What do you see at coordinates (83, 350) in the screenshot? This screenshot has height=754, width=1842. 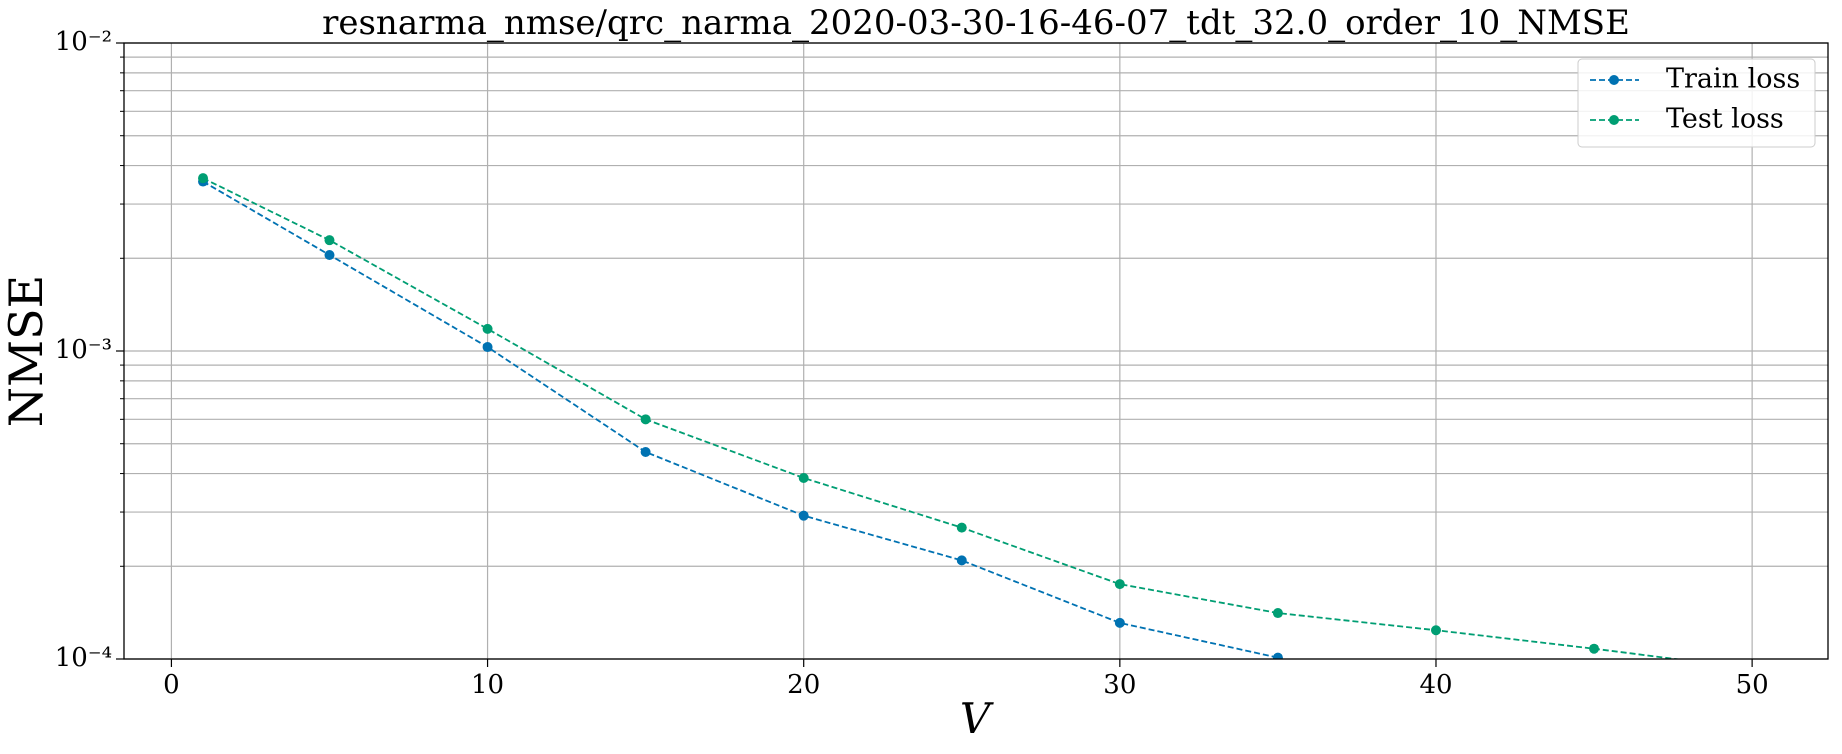 I see `y-tick-label: 10⁻³` at bounding box center [83, 350].